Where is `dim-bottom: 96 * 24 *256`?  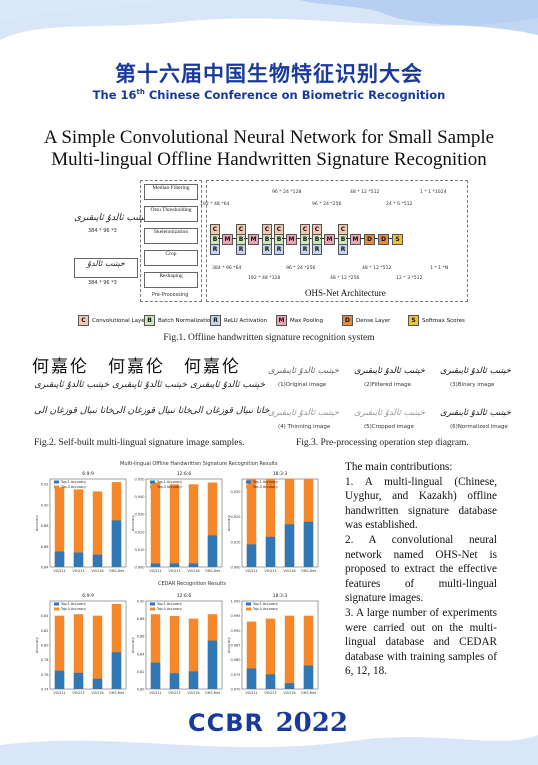
dim-bottom: 96 * 24 *256 is located at coordinates (301, 268).